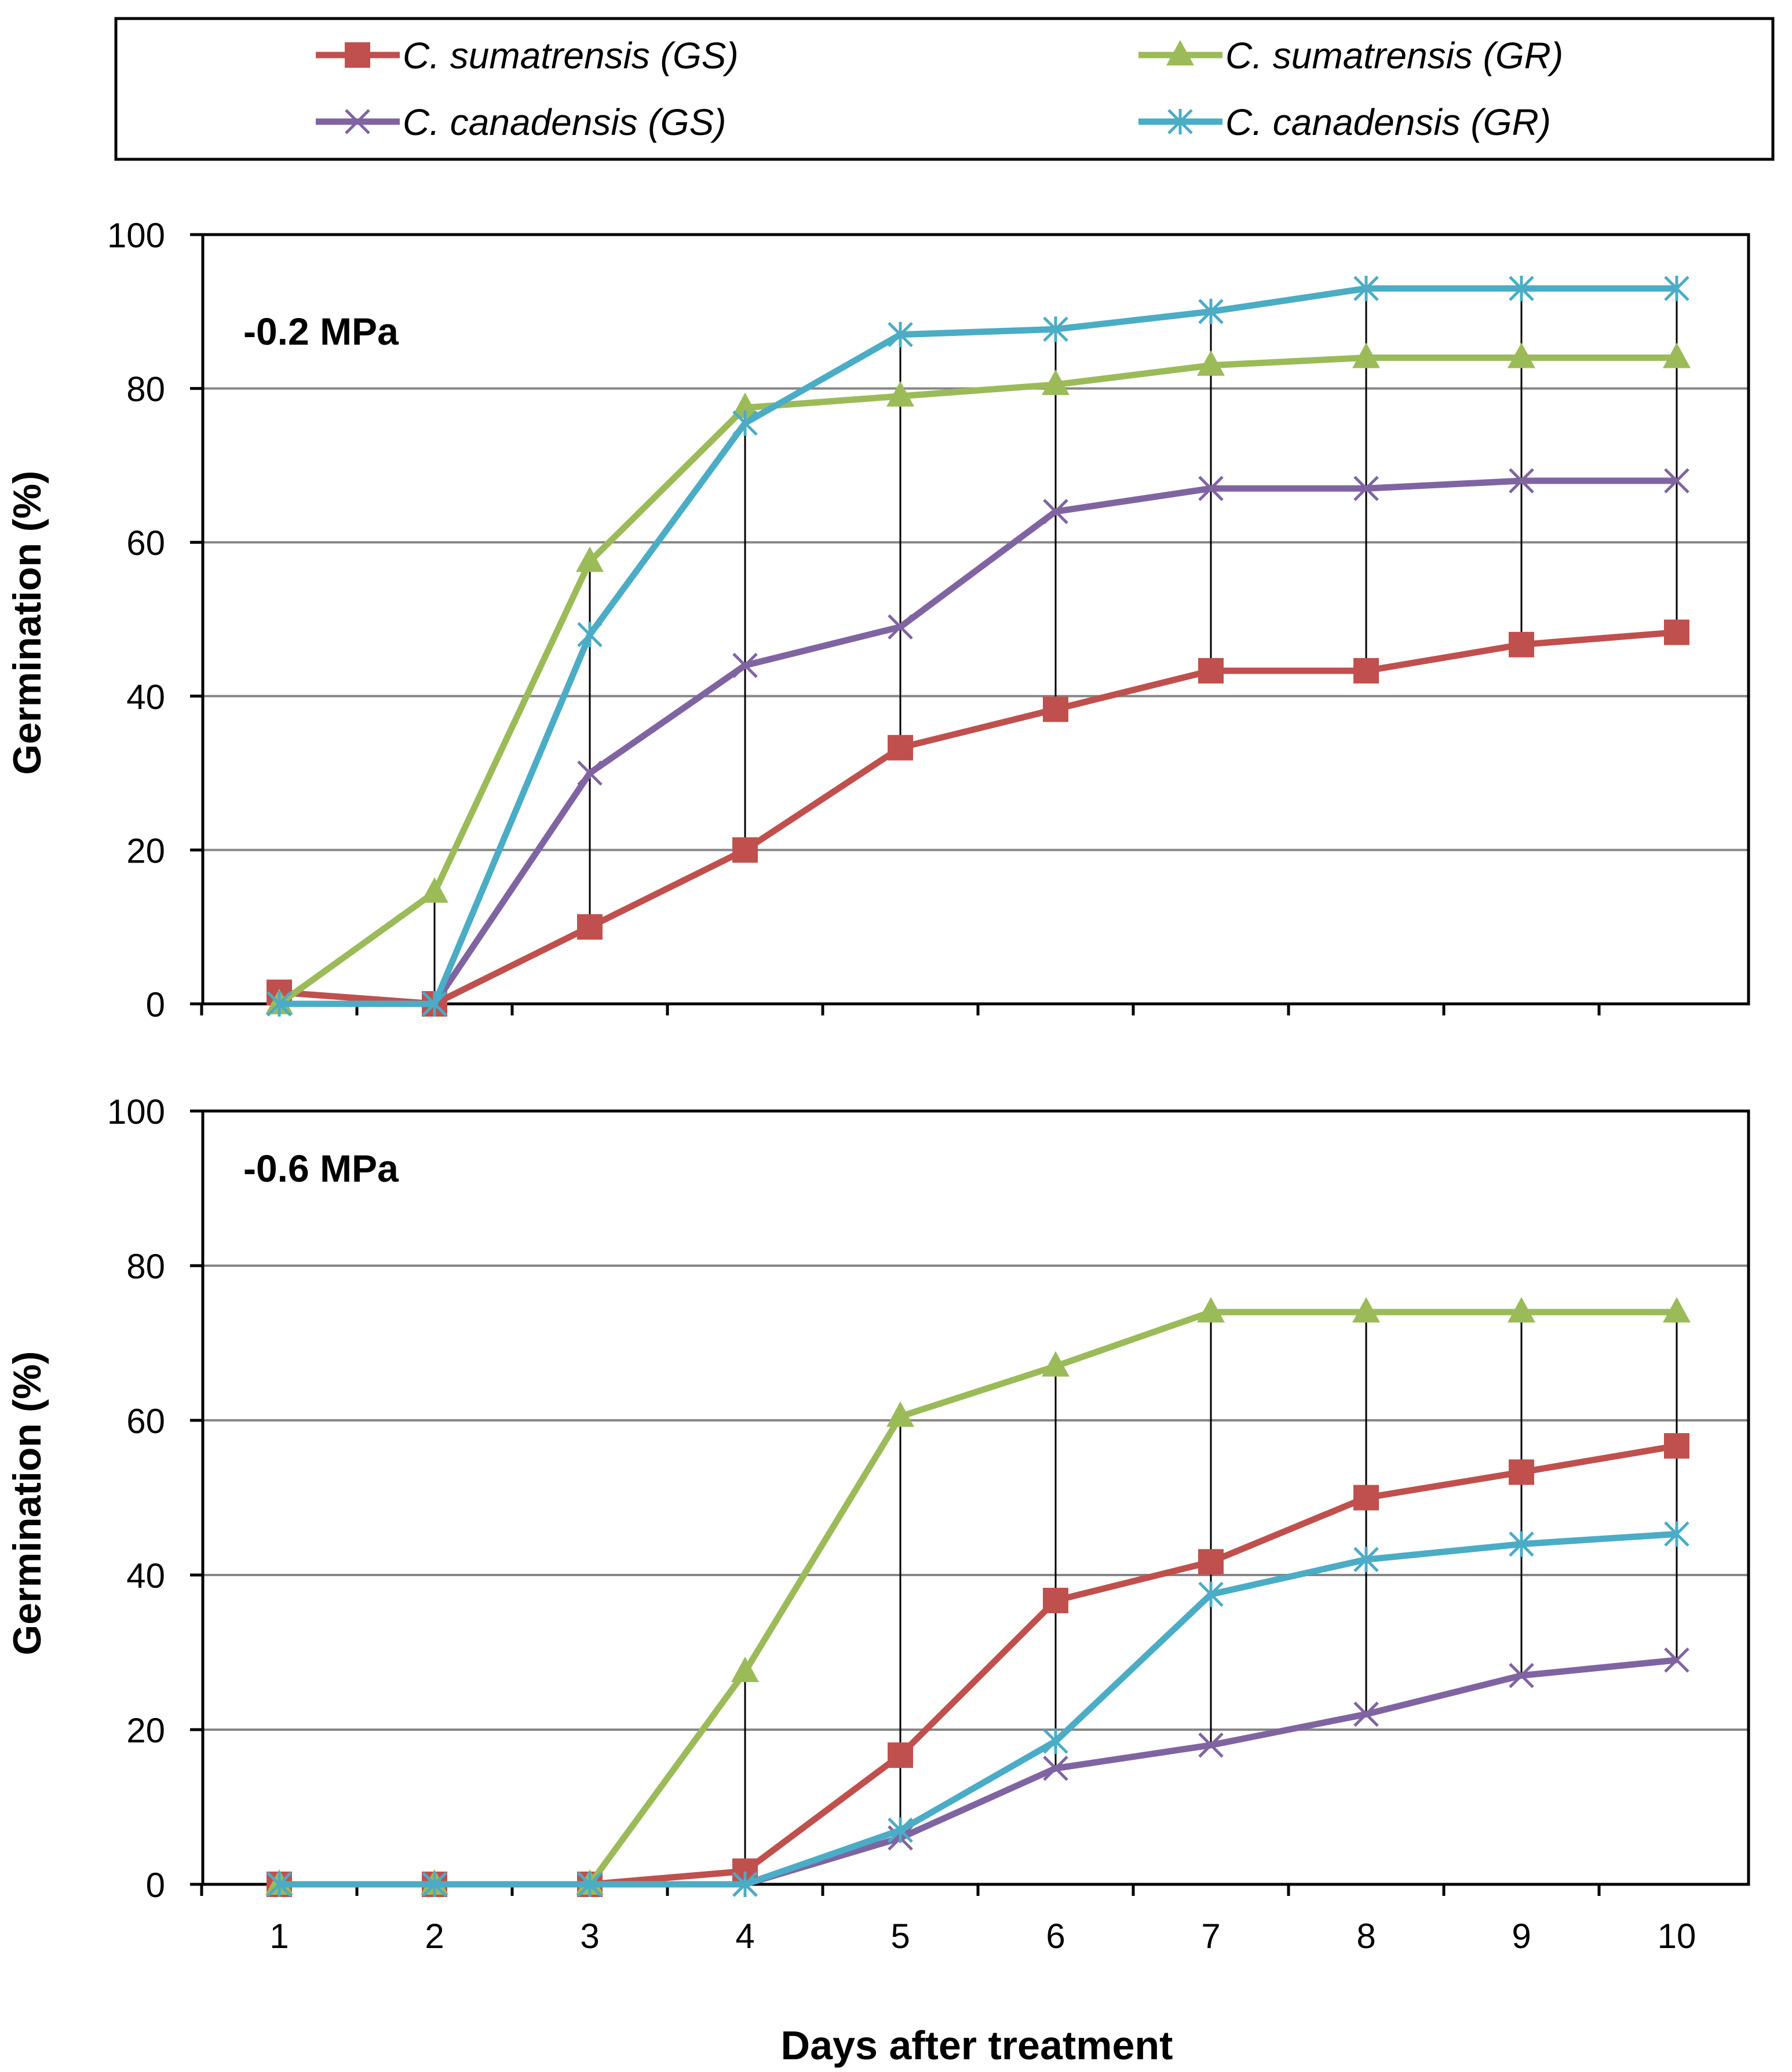 The image size is (1792, 2072). I want to click on legend-marker-square-icon, so click(357, 55).